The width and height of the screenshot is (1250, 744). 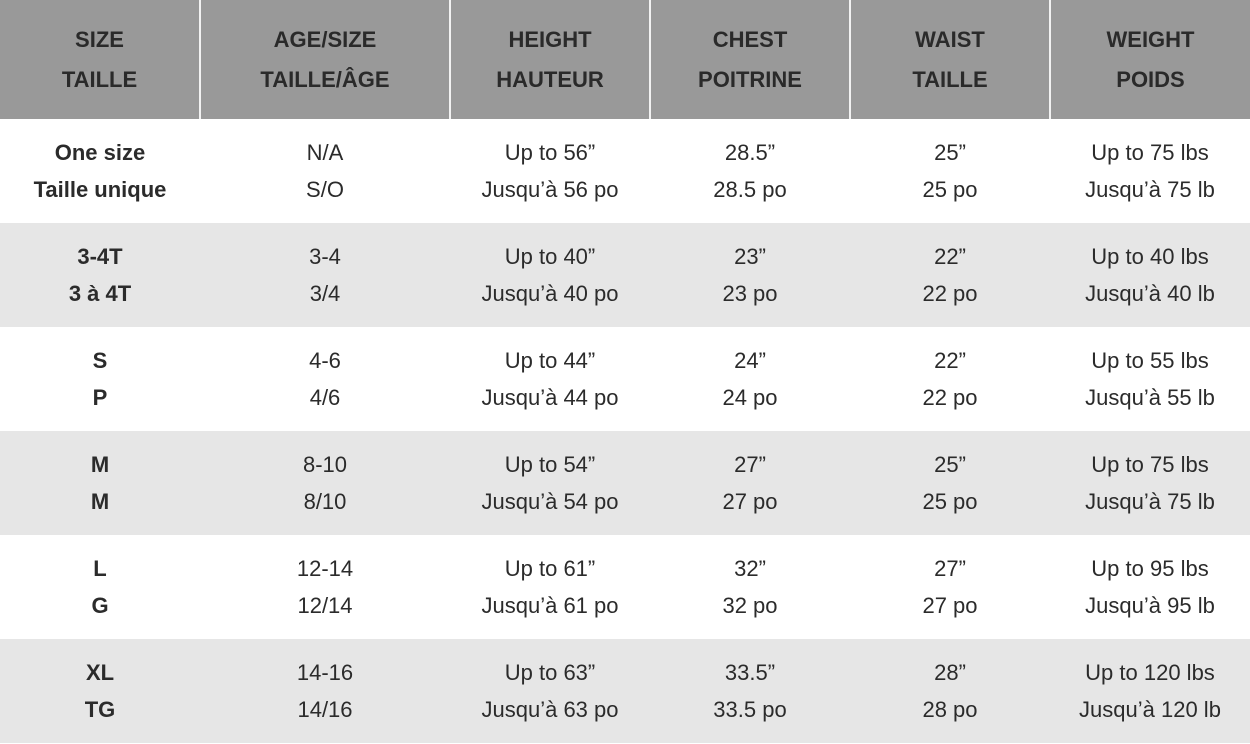 I want to click on cell-height: Up to 40” Jusqu’à 40 po, so click(x=550, y=275).